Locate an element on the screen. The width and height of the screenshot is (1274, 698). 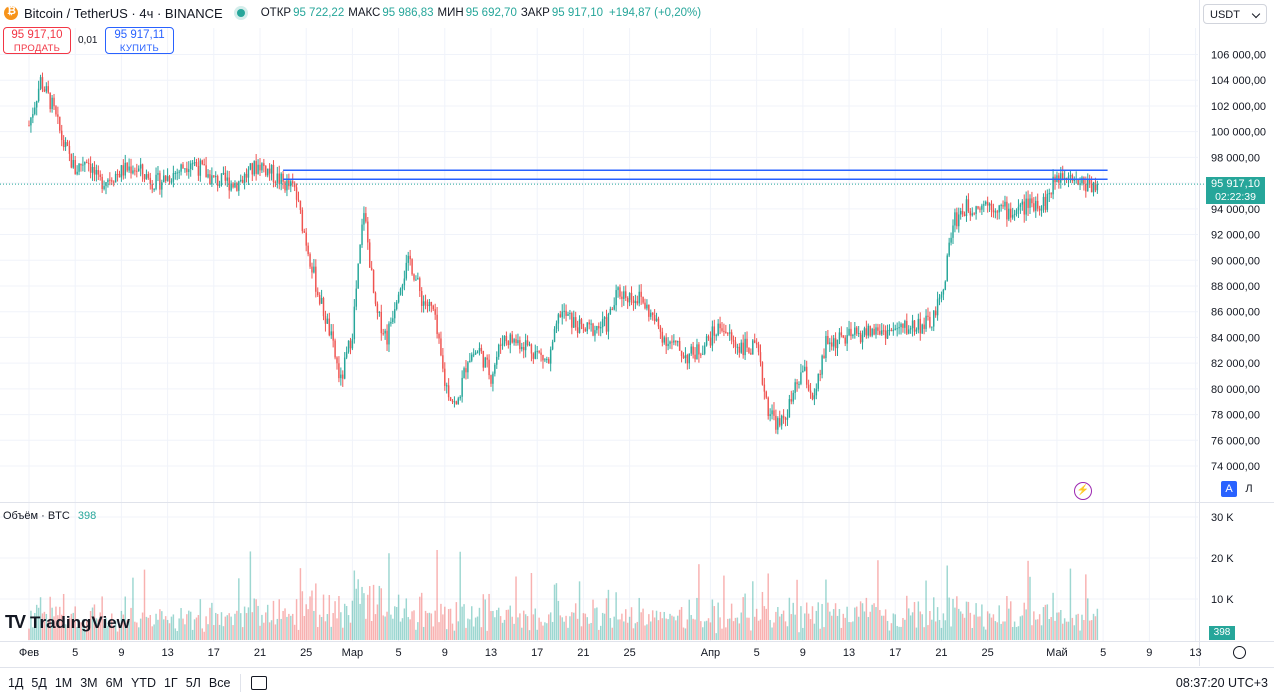
range-1y-button: 1Г is located at coordinates (170, 683).